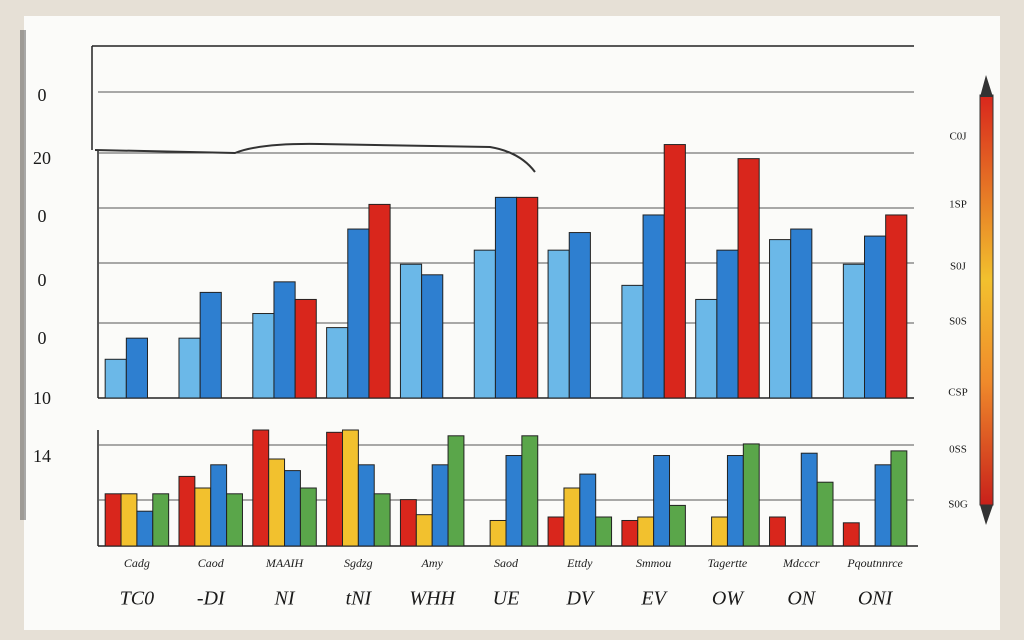 This screenshot has width=1024, height=640. What do you see at coordinates (211, 563) in the screenshot?
I see `x-tick-label: Caod` at bounding box center [211, 563].